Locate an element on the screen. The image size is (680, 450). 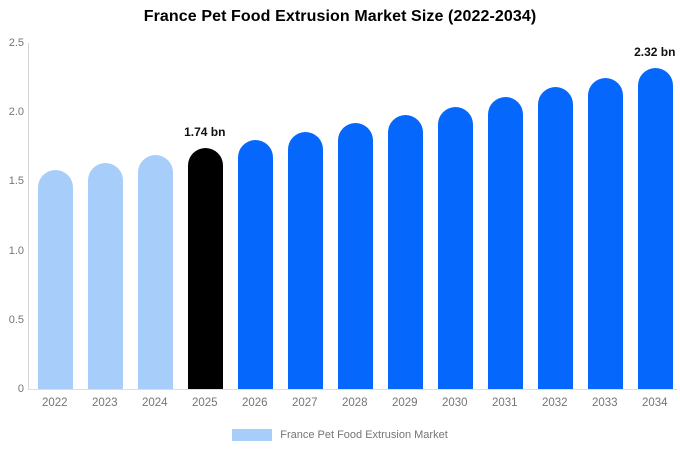
value-label-2025: 1.74 bn is located at coordinates (205, 132).